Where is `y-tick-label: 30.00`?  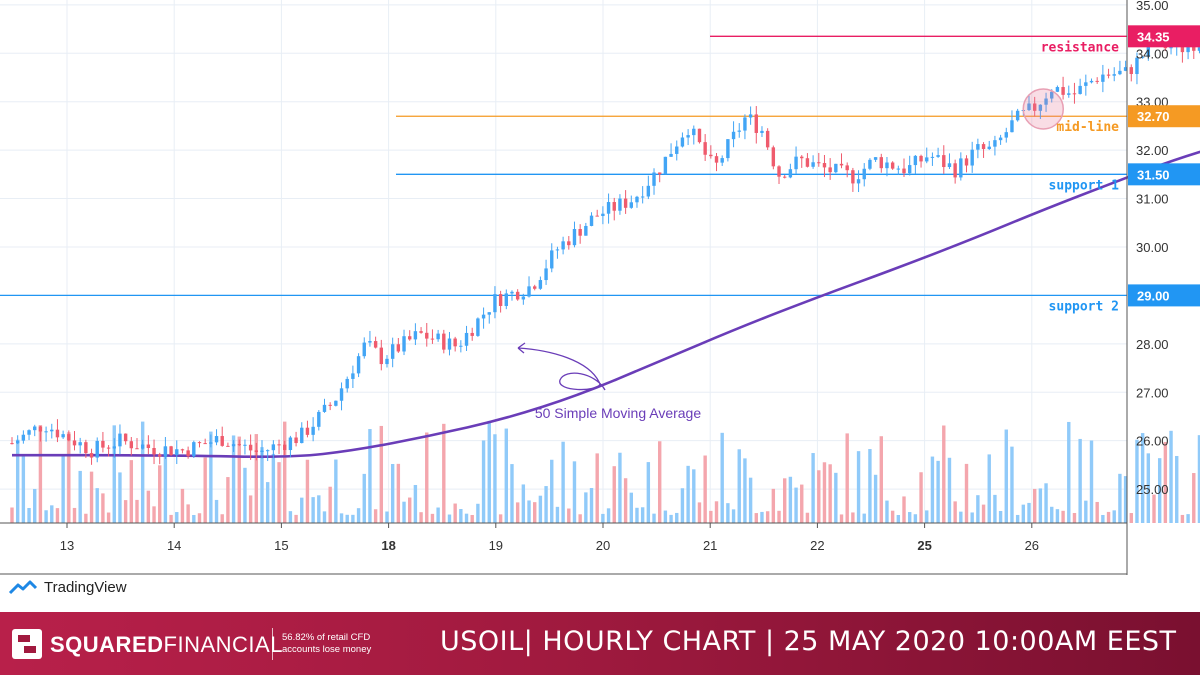 y-tick-label: 30.00 is located at coordinates (1152, 247).